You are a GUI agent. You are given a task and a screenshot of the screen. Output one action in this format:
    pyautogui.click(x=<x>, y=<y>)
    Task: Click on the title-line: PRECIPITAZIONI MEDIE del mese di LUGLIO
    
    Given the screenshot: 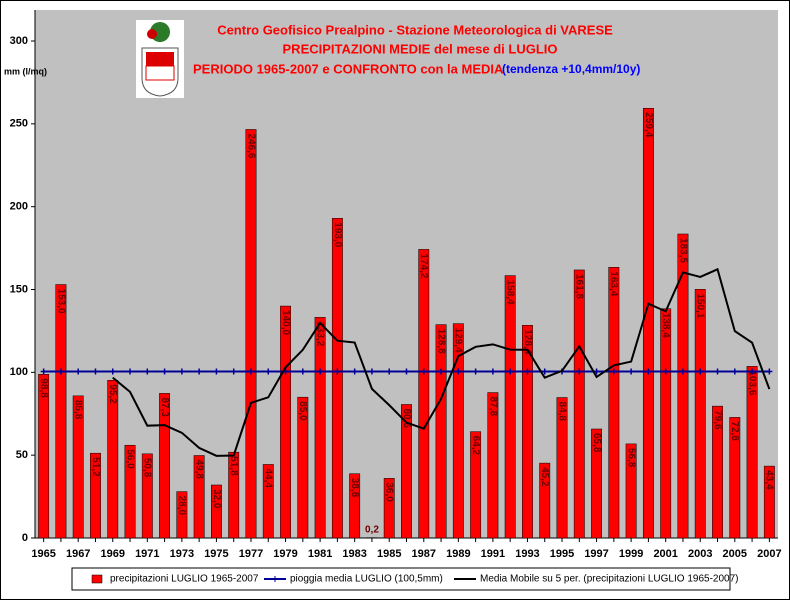 What is the action you would take?
    pyautogui.click(x=420, y=48)
    